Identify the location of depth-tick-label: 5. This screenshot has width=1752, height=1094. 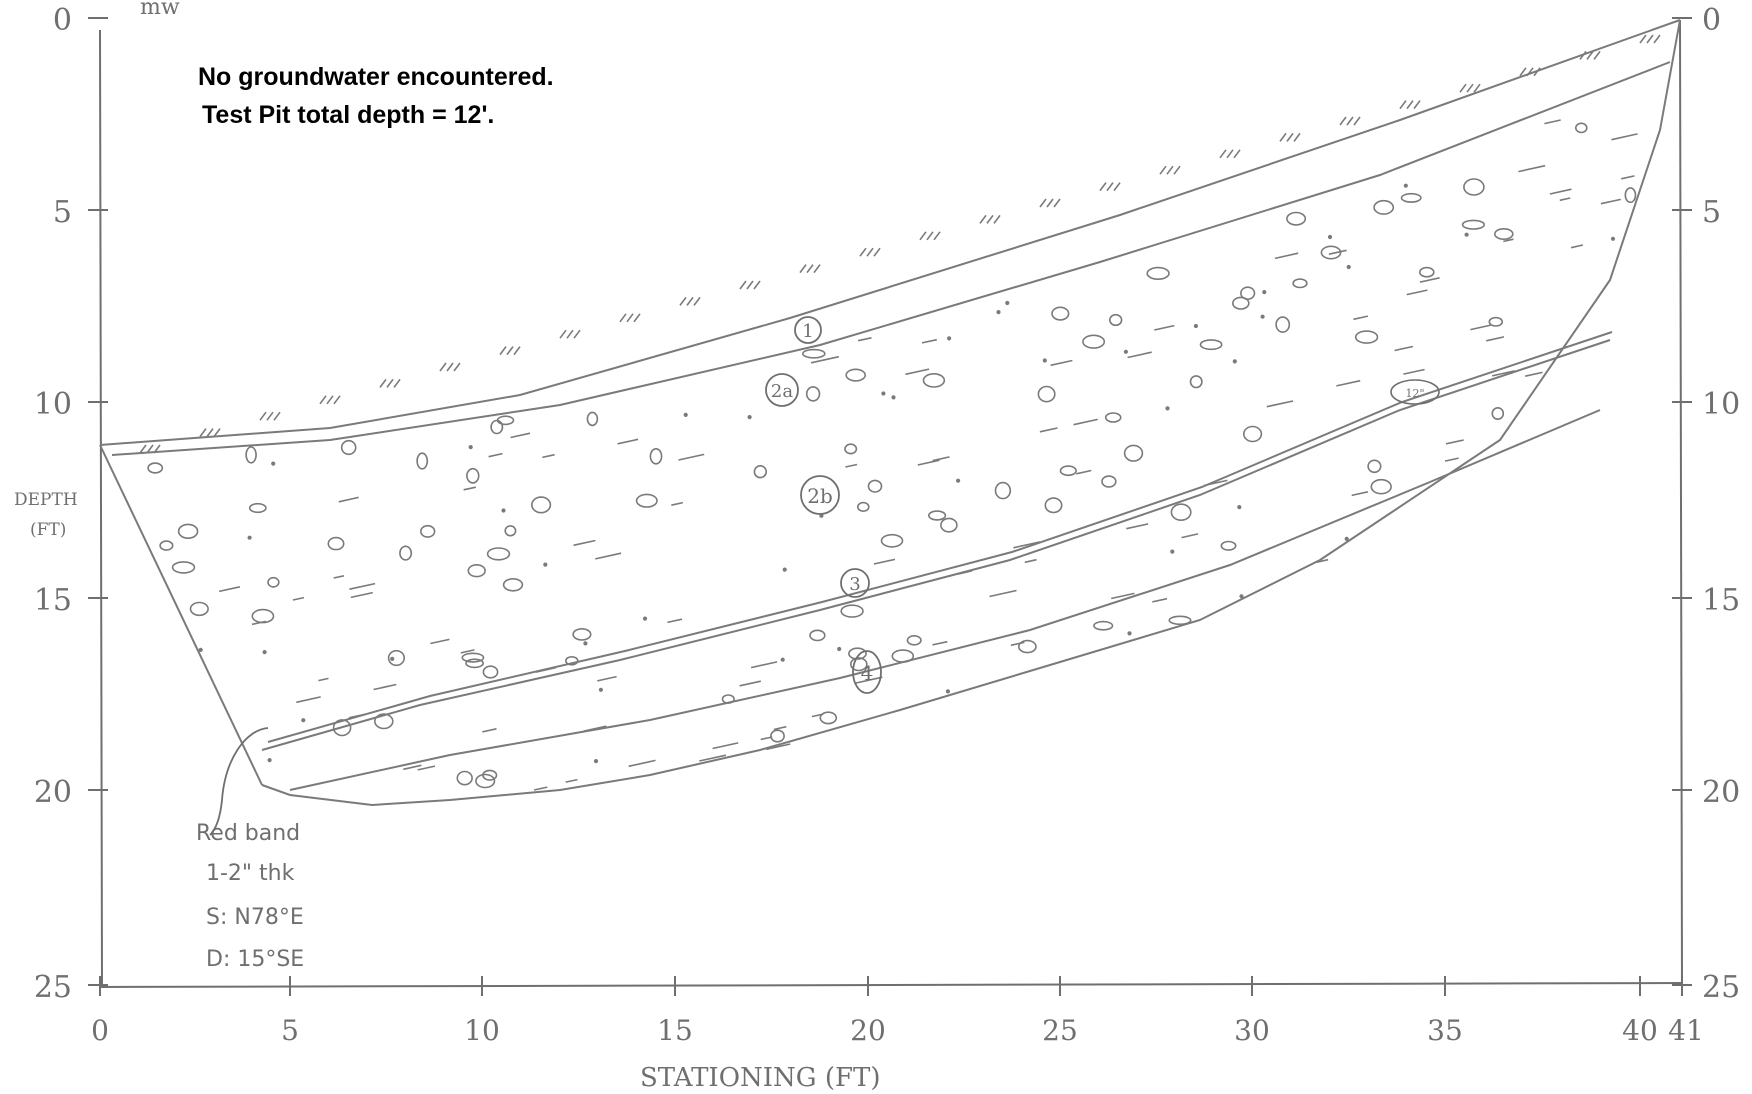
(1711, 212).